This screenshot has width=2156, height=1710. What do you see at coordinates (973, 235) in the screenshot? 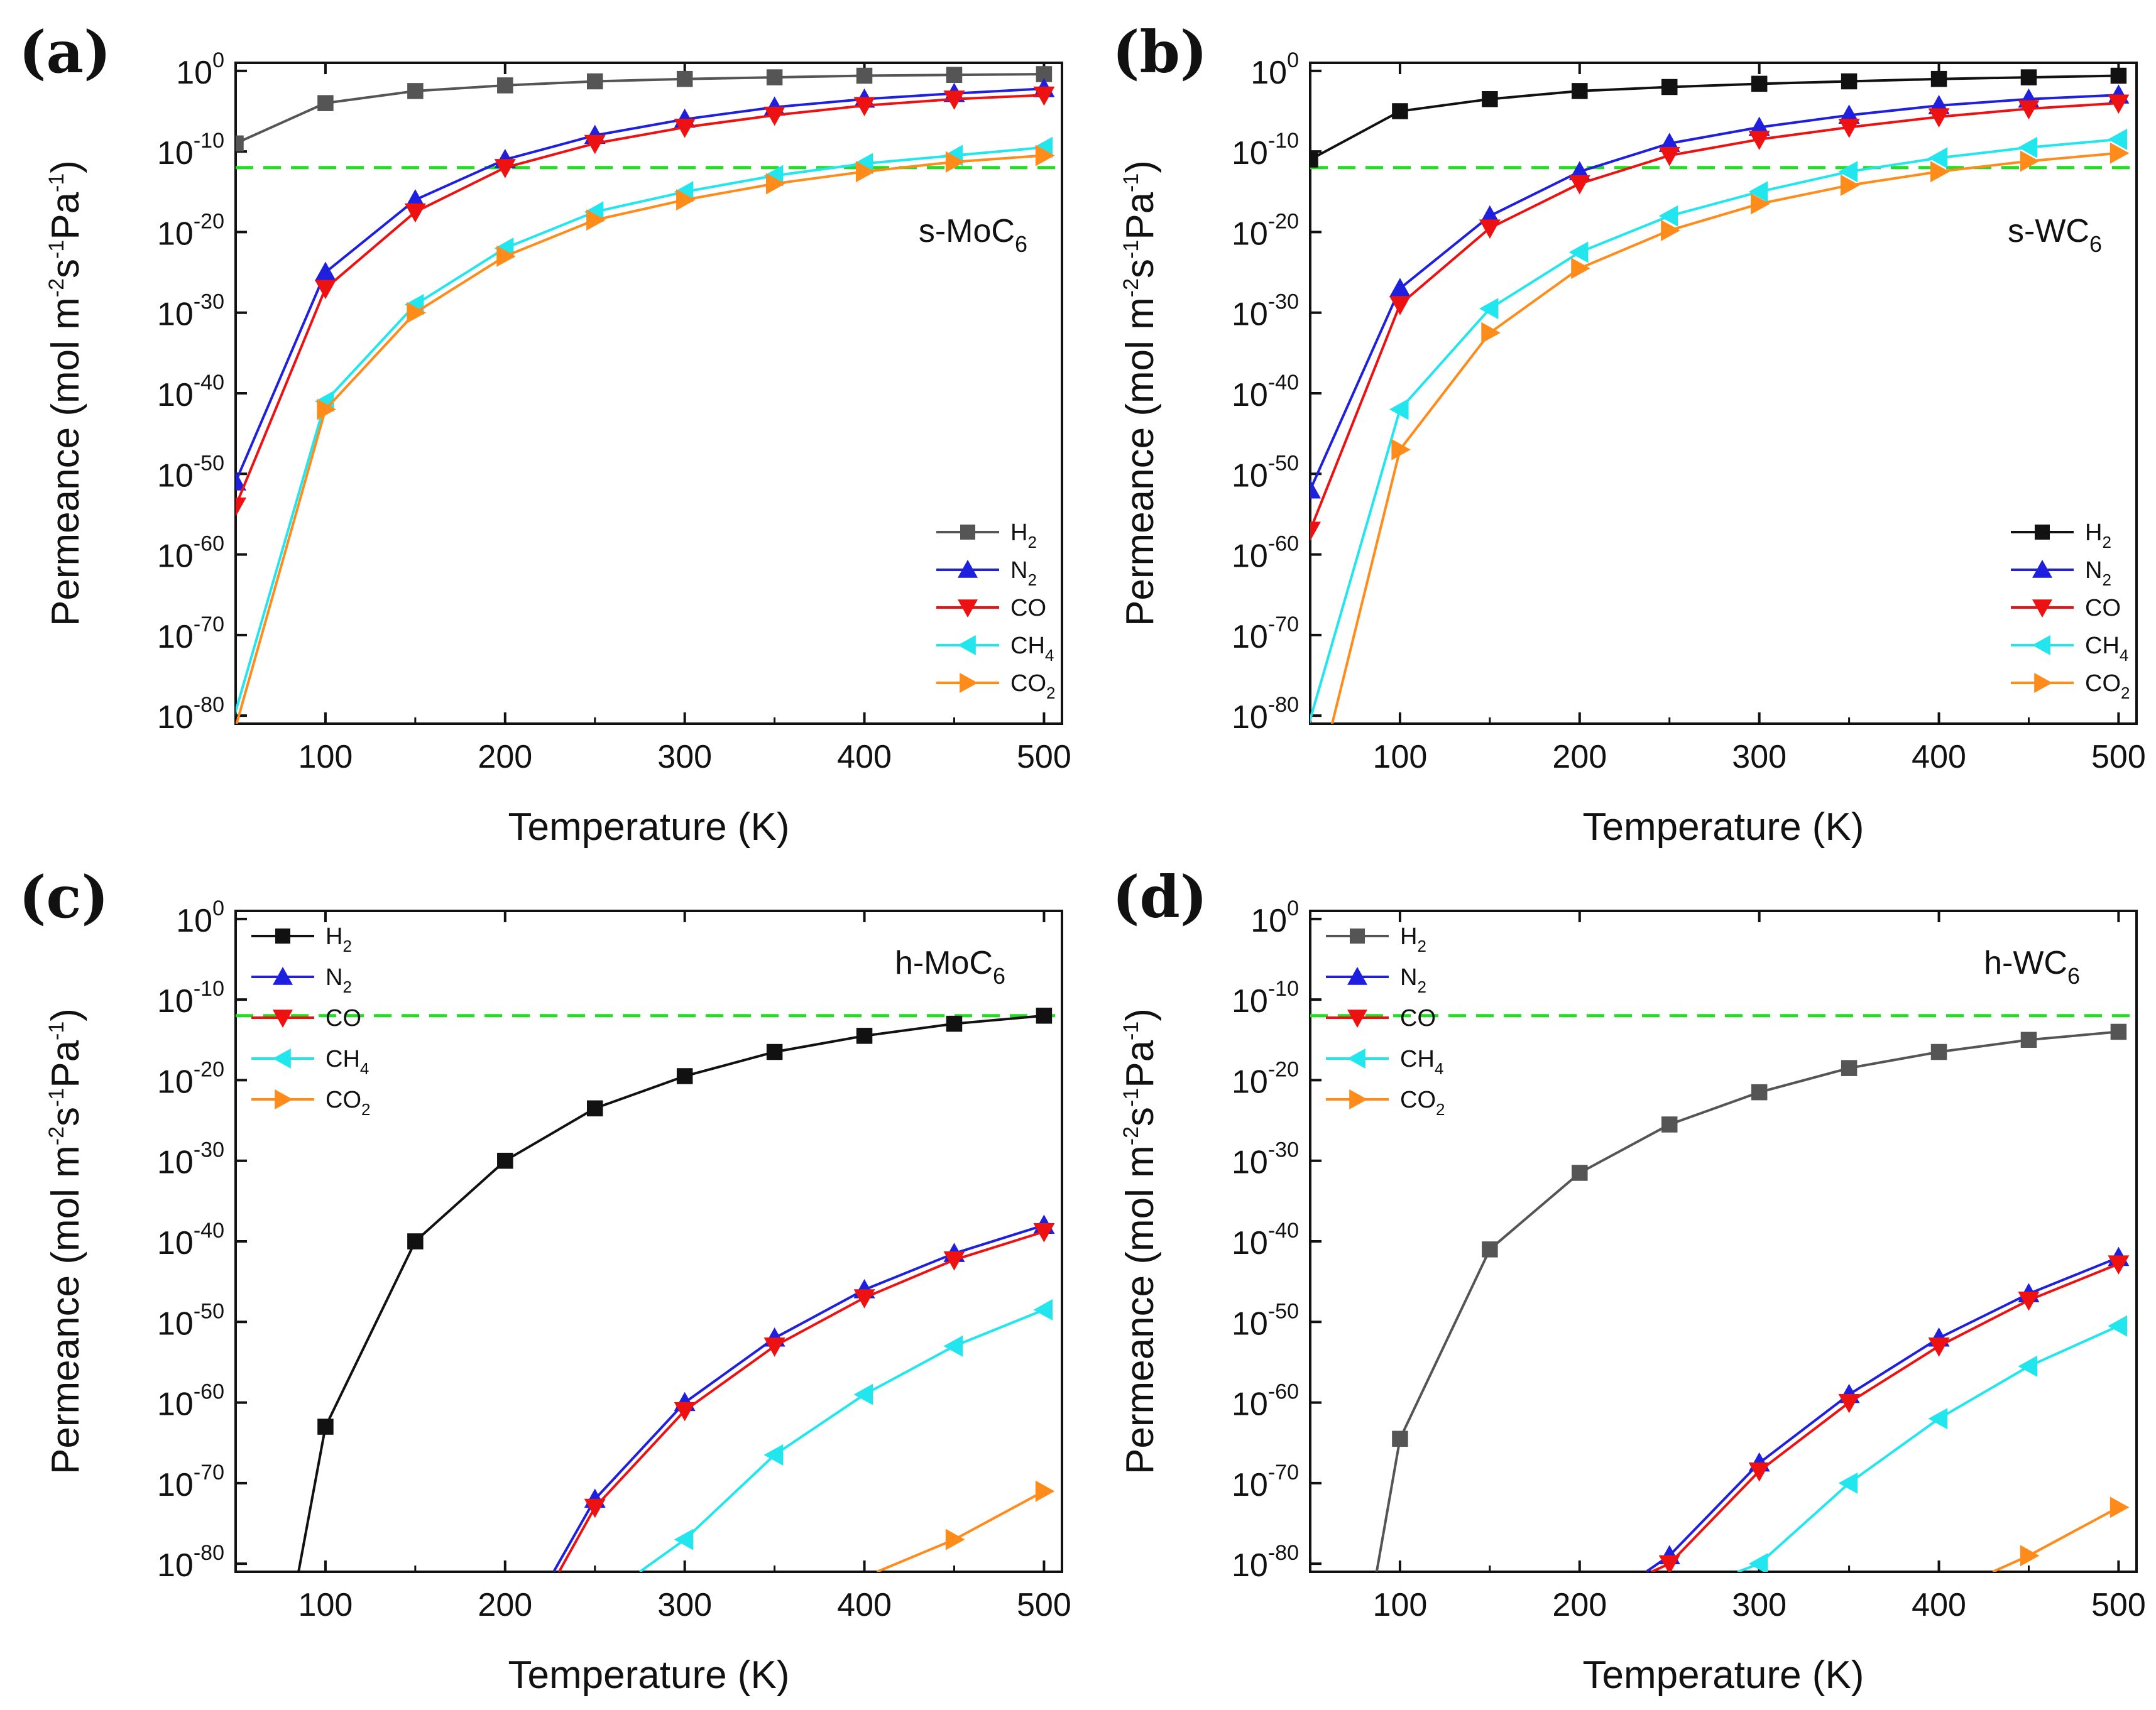
I see `material-label: s-MoC6` at bounding box center [973, 235].